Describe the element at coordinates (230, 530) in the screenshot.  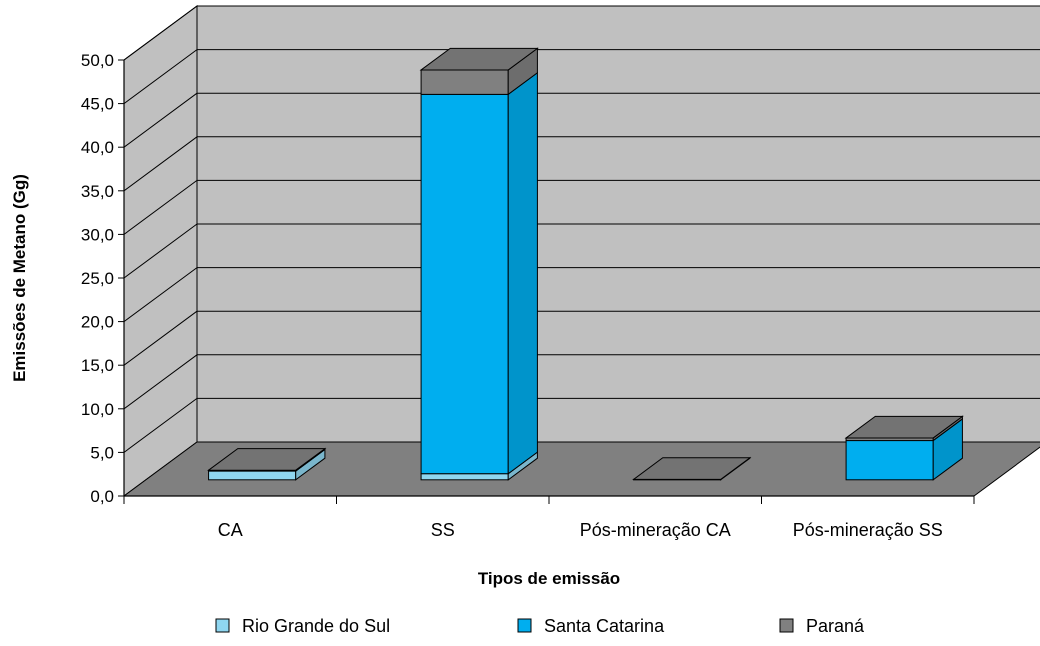
I see `x-category-label: CA` at that location.